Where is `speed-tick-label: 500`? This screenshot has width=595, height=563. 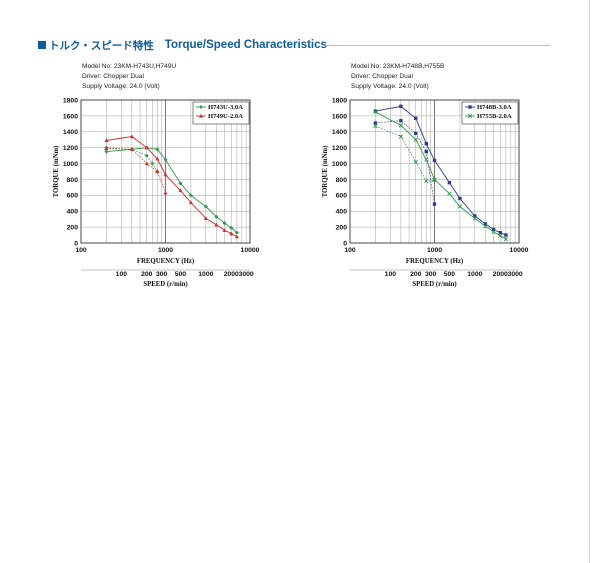 speed-tick-label: 500 is located at coordinates (450, 274).